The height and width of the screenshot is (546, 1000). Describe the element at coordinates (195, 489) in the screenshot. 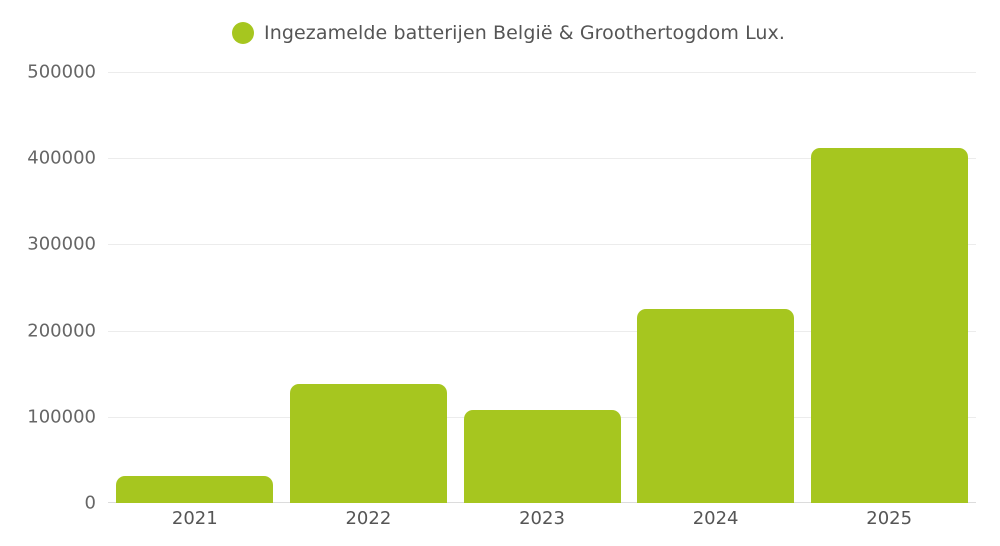

I see `bar-2021` at that location.